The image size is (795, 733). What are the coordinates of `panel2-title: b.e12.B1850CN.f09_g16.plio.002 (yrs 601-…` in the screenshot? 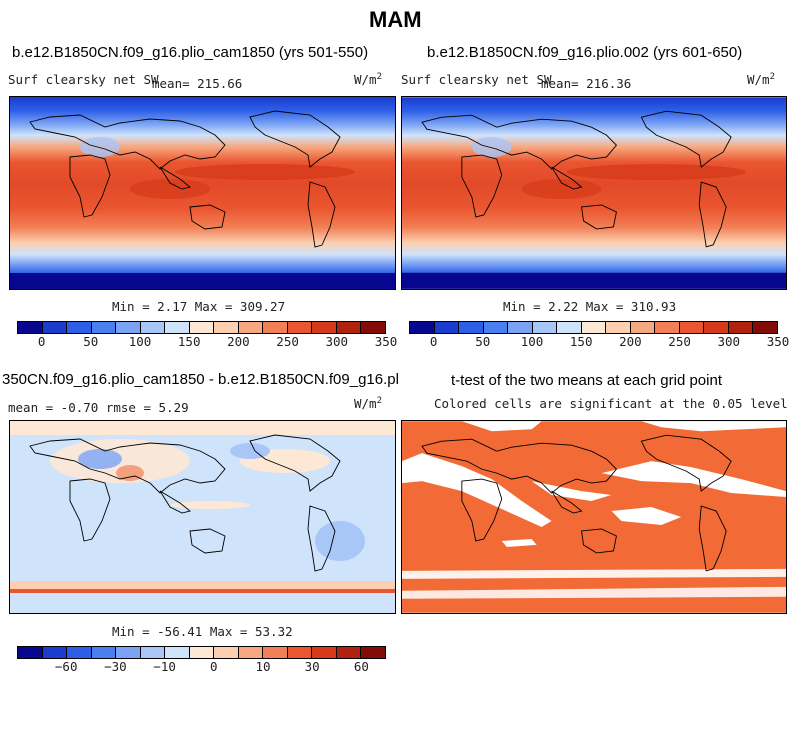 It's located at (585, 52).